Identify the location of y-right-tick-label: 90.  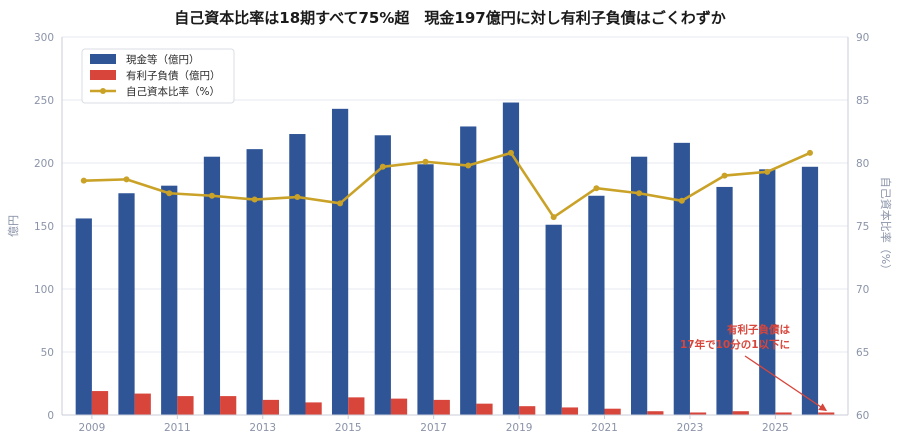
(862, 38).